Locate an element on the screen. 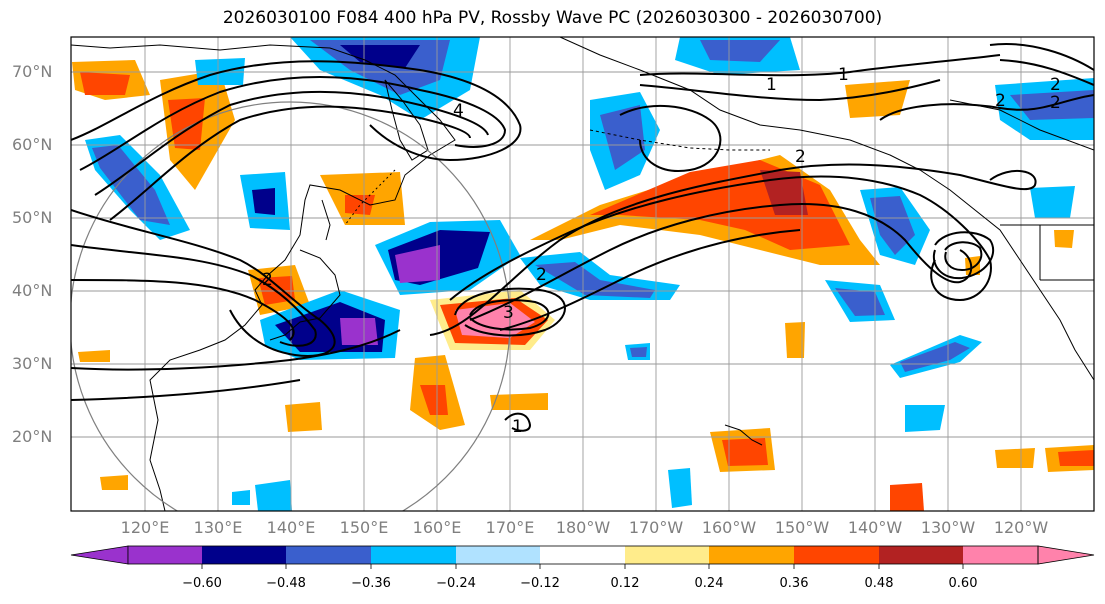 This screenshot has width=1105, height=604. colorbar-tick-label: −0.12 is located at coordinates (540, 583).